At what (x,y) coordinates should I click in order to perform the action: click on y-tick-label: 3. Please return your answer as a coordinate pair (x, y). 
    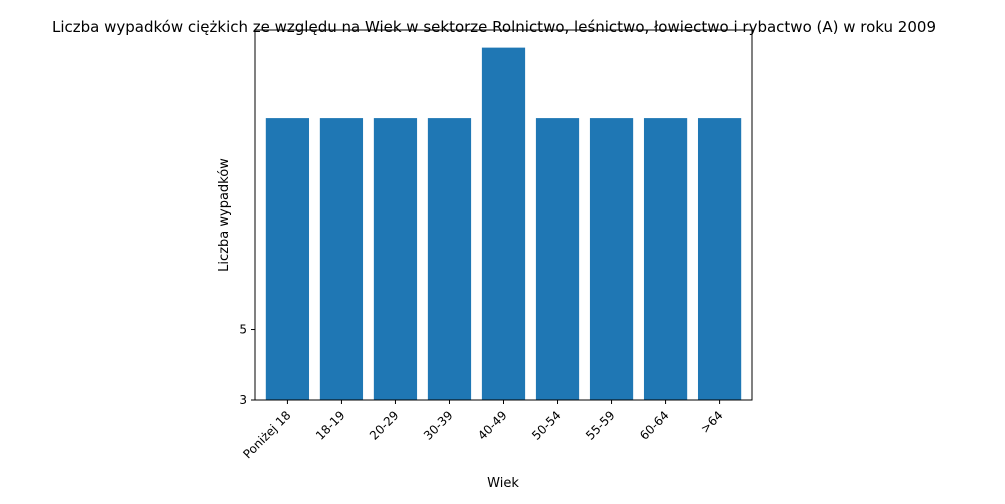
    Looking at the image, I should click on (243, 400).